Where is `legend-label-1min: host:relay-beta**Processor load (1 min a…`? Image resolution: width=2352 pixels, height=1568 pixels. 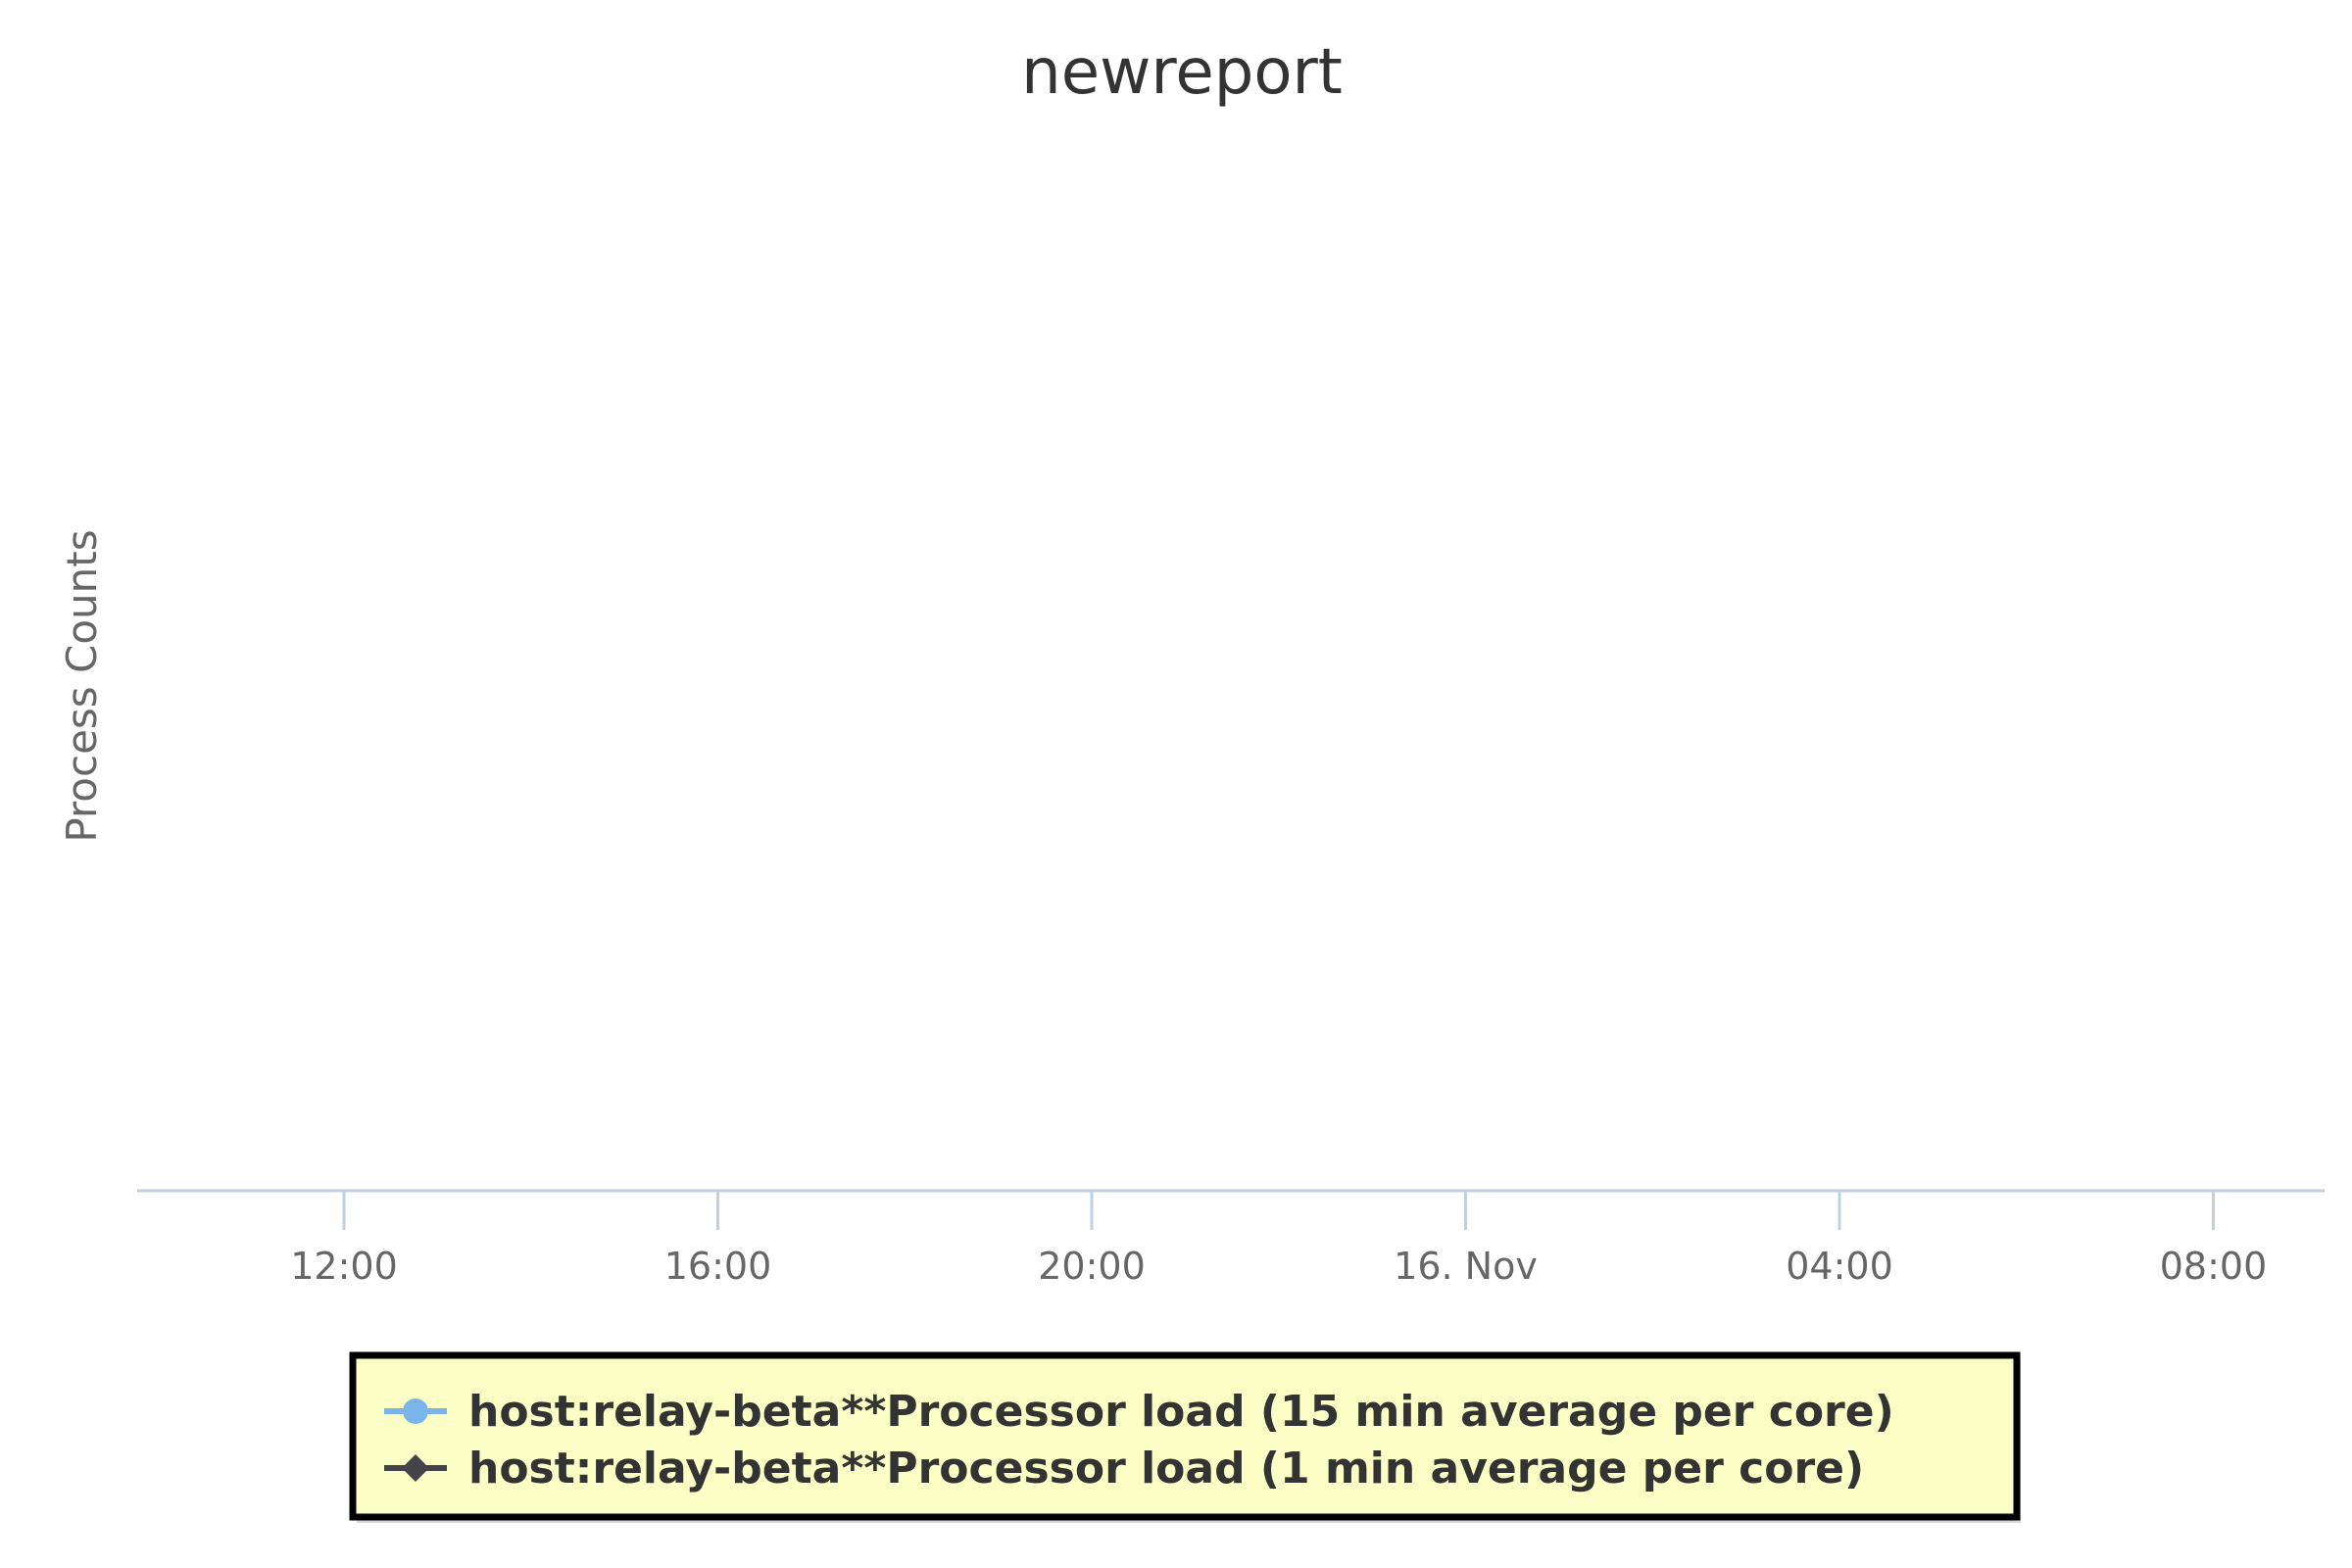
legend-label-1min: host:relay-beta**Processor load (1 min a… is located at coordinates (1166, 1469).